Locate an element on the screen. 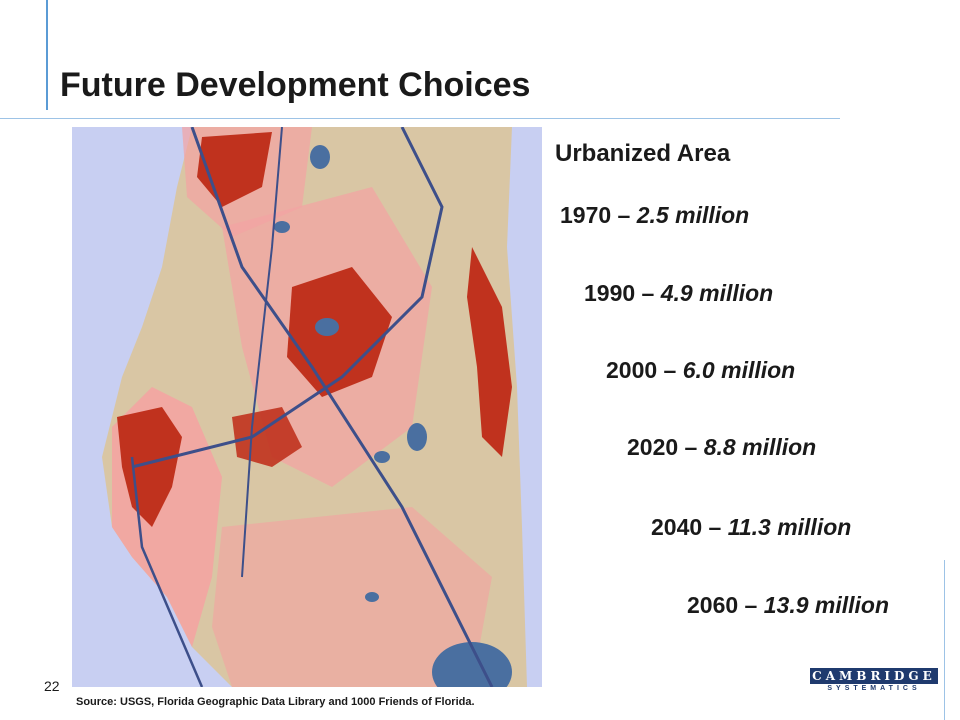 This screenshot has width=960, height=720. entry-value: 4.9 million is located at coordinates (717, 293).